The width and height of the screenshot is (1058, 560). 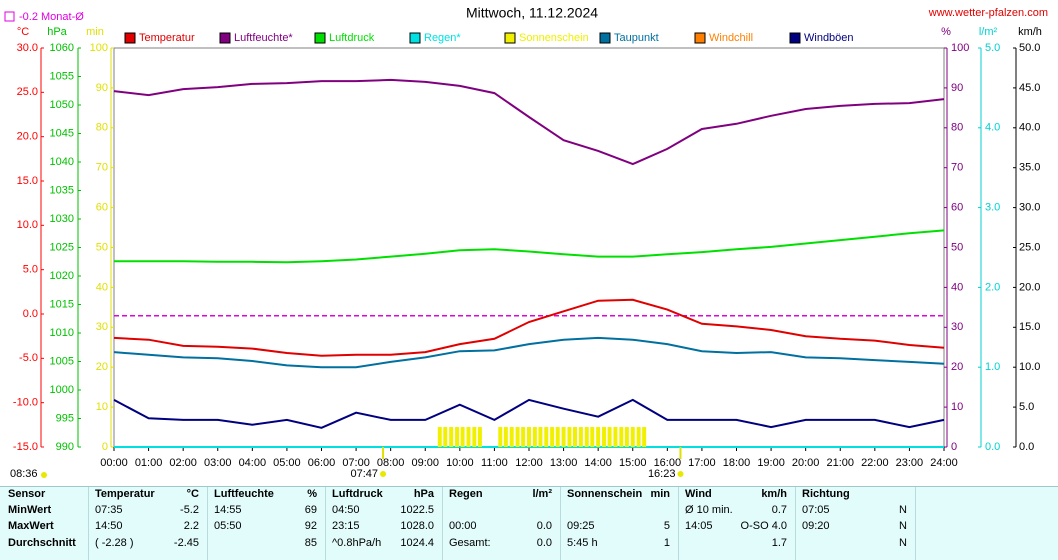 What do you see at coordinates (771, 463) in the screenshot?
I see `x-tick-label: 19:00` at bounding box center [771, 463].